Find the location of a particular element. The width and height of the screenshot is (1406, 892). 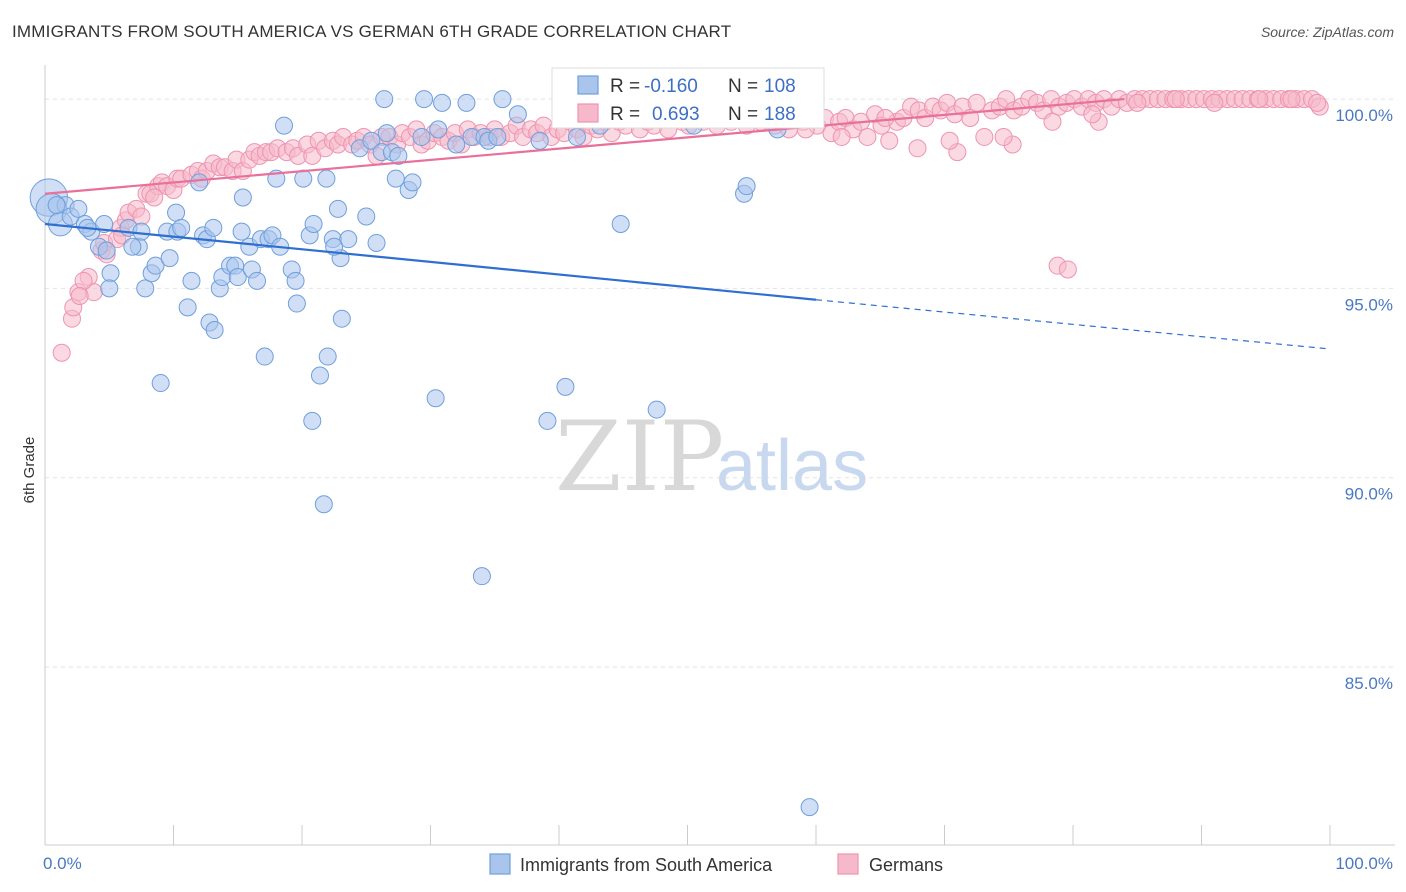

y-tick-label-1: 95.0% is located at coordinates (1369, 304).